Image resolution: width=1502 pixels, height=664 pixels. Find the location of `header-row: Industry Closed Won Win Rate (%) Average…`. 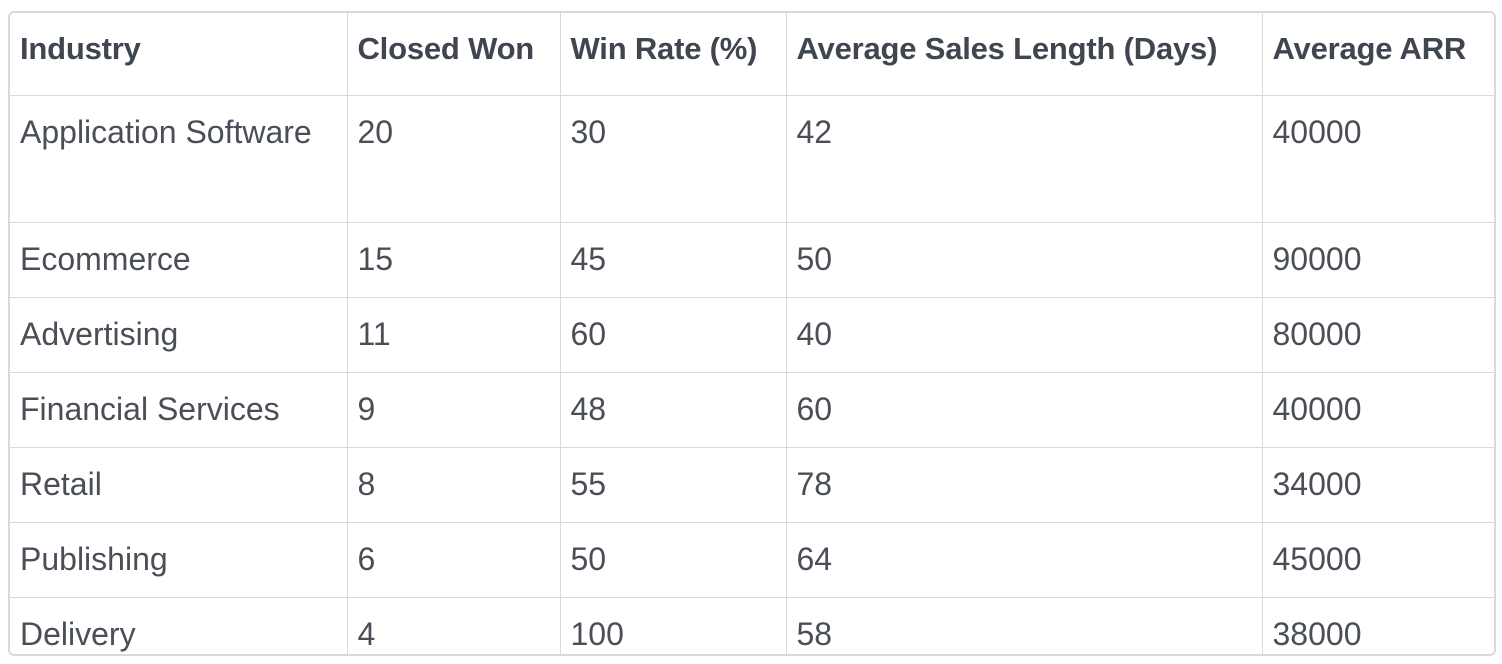

header-row: Industry Closed Won Win Rate (%) Average… is located at coordinates (752, 54).